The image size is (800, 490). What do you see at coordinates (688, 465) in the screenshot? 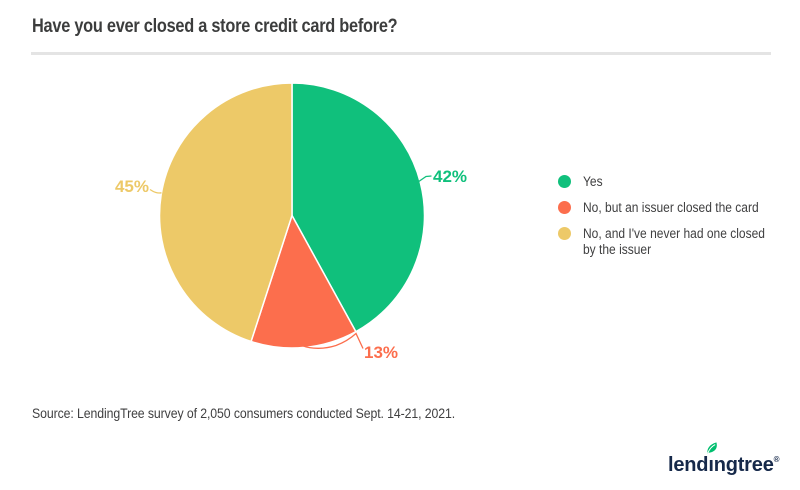
I see `logo-text-lend: lend` at bounding box center [688, 465].